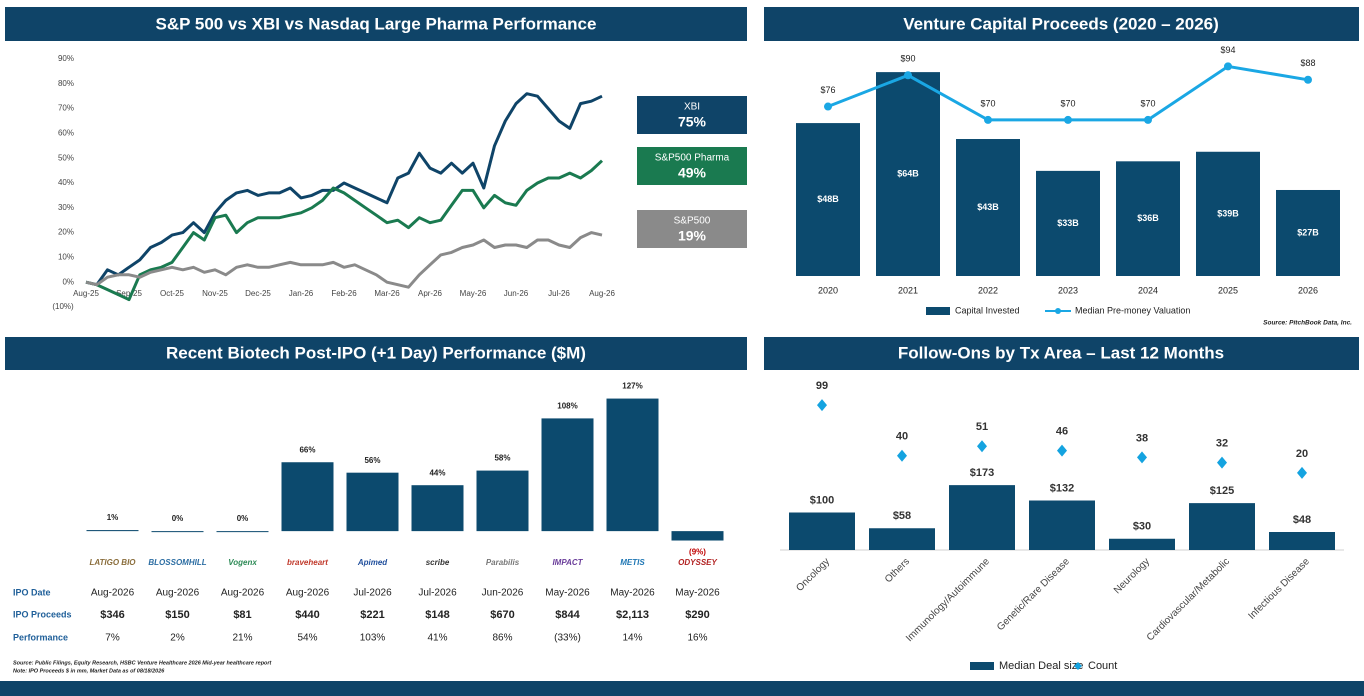  I want to click on bar-value-label: $132, so click(1062, 488).